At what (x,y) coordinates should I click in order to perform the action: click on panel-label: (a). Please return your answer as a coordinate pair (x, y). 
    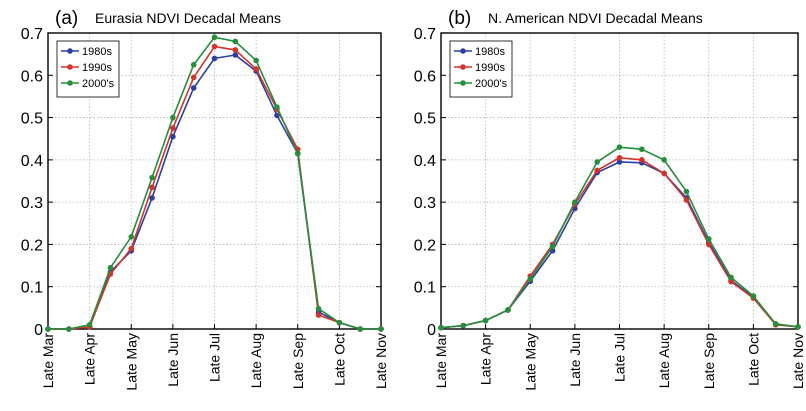
    Looking at the image, I should click on (66, 18).